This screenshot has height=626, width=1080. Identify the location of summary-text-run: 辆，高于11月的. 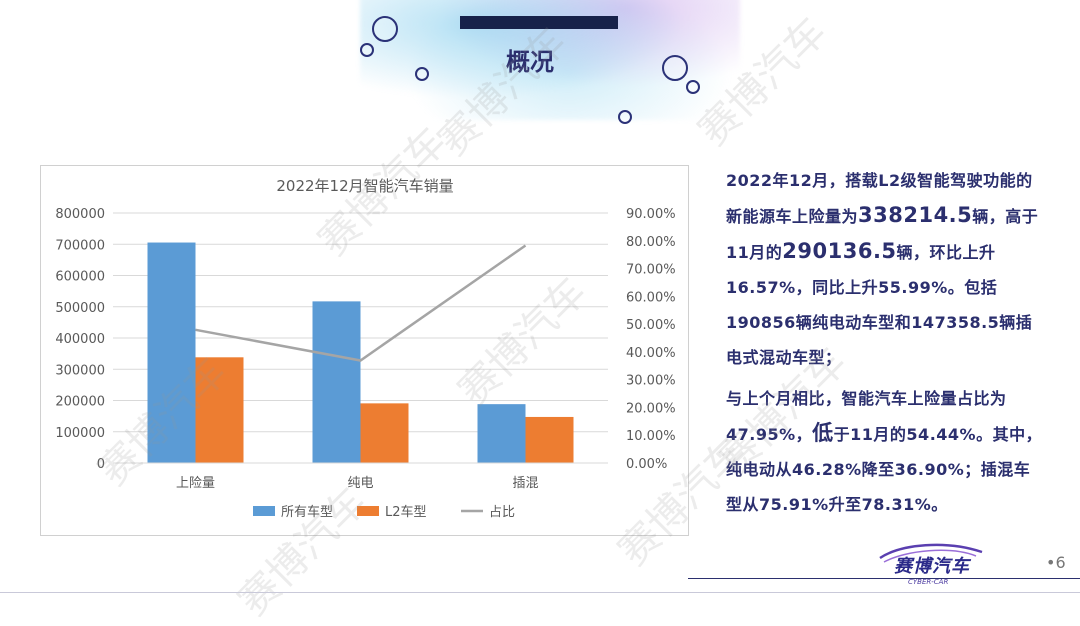
(882, 234).